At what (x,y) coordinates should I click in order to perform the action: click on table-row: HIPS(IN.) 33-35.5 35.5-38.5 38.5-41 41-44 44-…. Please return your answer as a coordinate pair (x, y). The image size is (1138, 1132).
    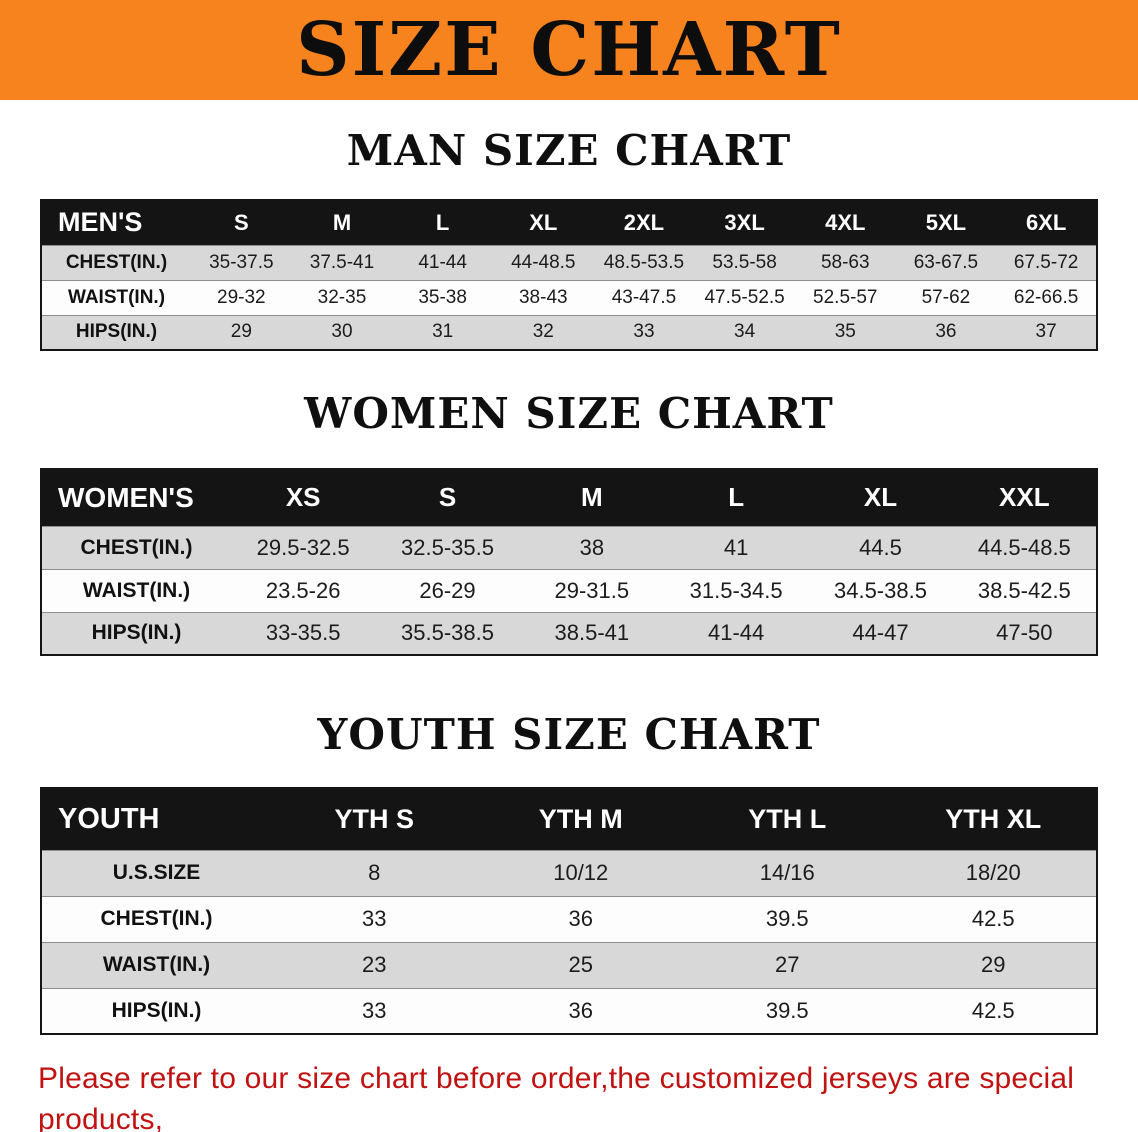
    Looking at the image, I should click on (569, 633).